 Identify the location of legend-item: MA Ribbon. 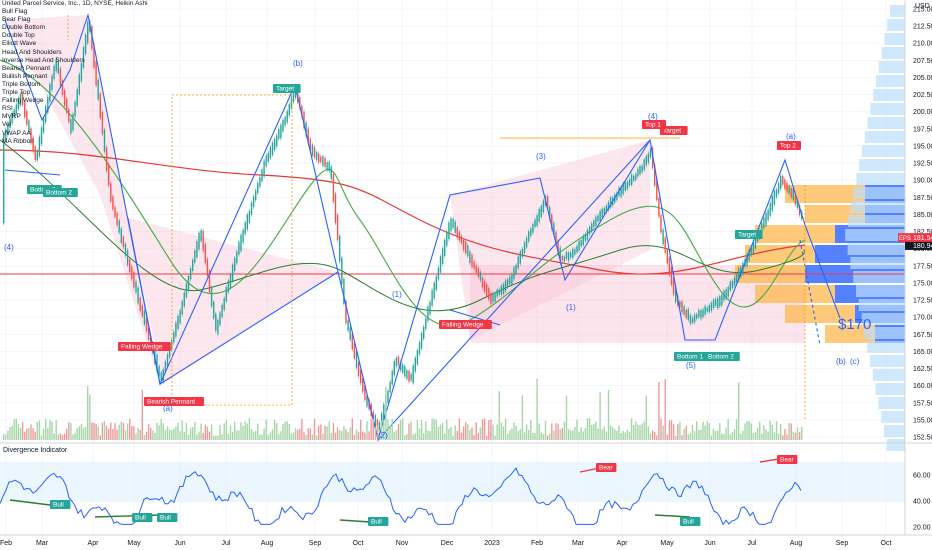
(18, 141).